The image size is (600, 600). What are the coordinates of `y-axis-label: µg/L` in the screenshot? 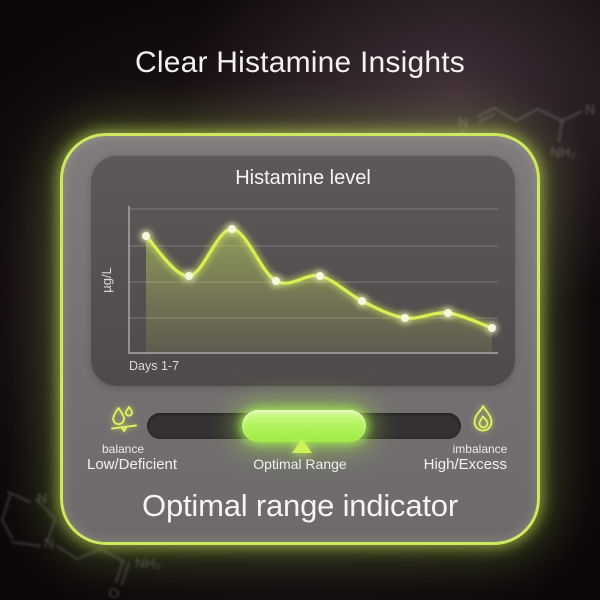 It's located at (106, 280).